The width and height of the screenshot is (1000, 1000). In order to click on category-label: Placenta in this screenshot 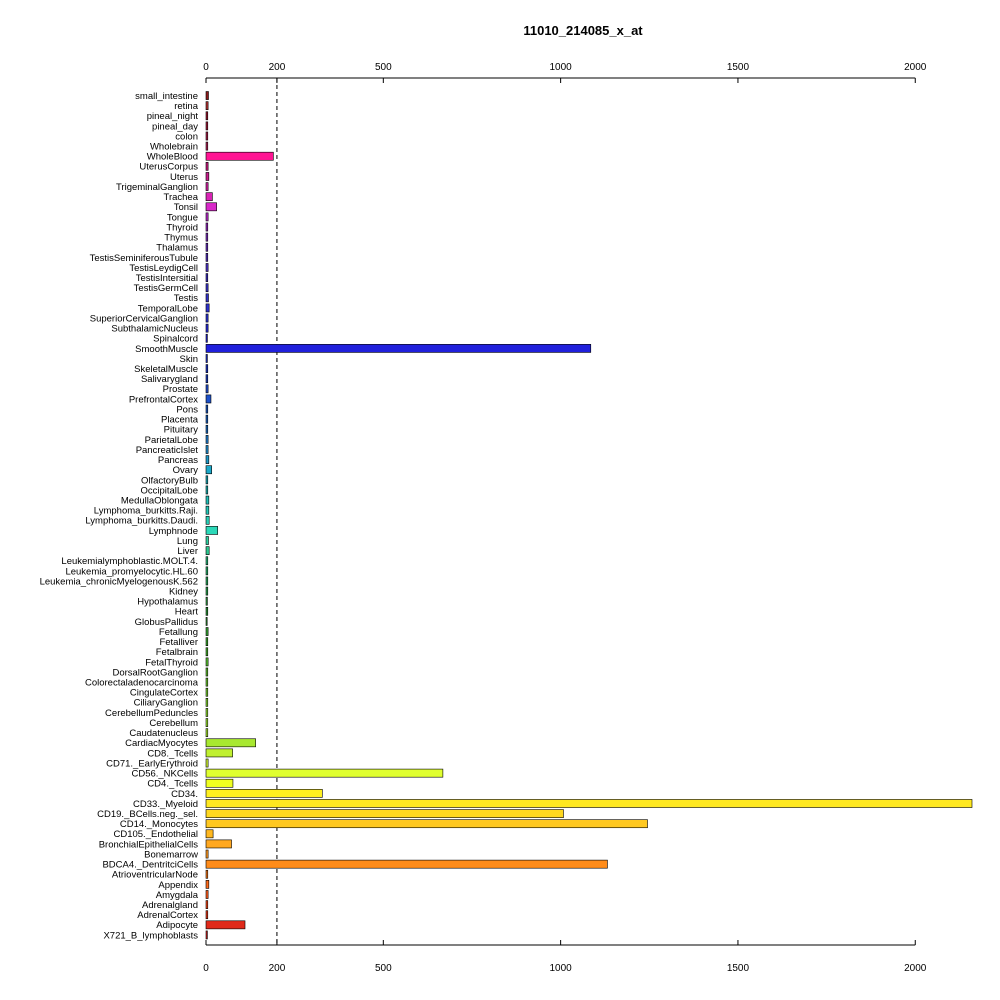, I will do `click(180, 420)`.